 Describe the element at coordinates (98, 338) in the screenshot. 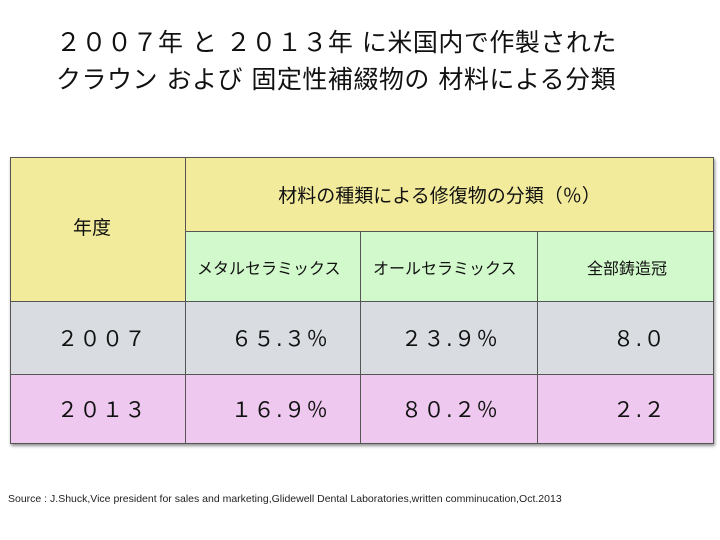

I see `row-2007-year: ２００７` at that location.